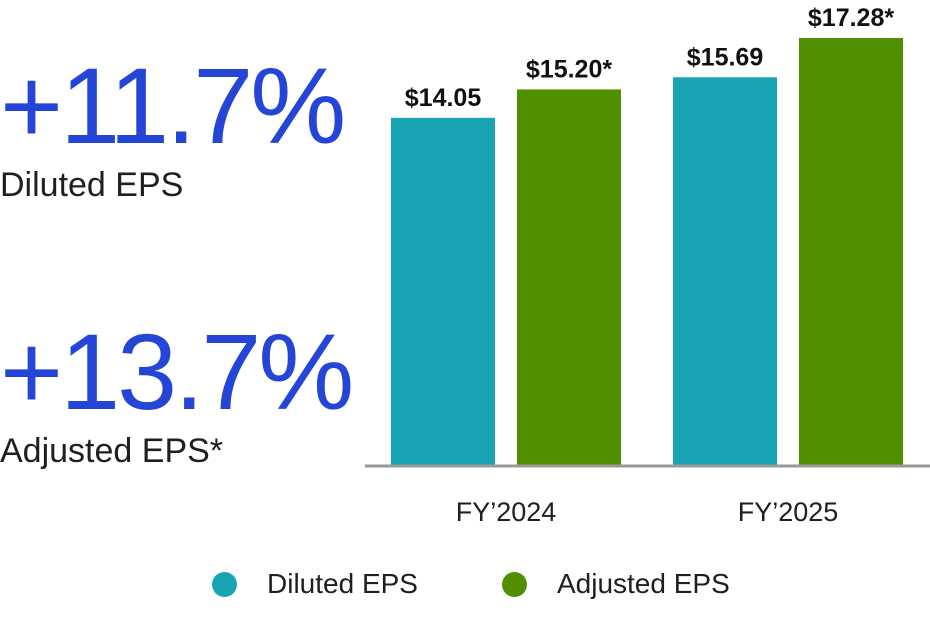  I want to click on category-label-0: FY’2024, so click(506, 512).